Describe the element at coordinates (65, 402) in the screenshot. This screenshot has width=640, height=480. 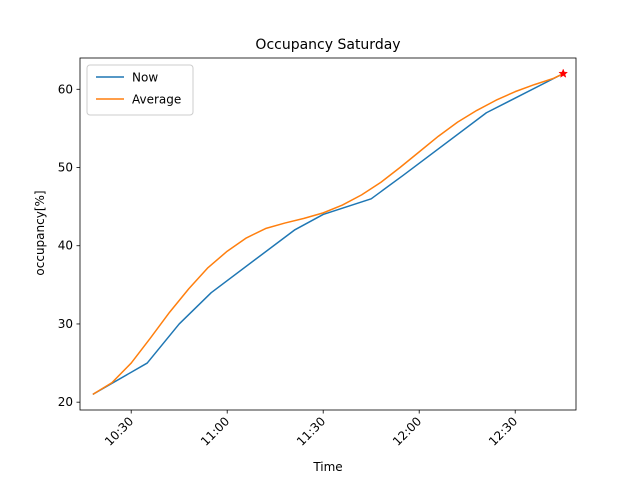
I see `y-tick-label: 20` at that location.